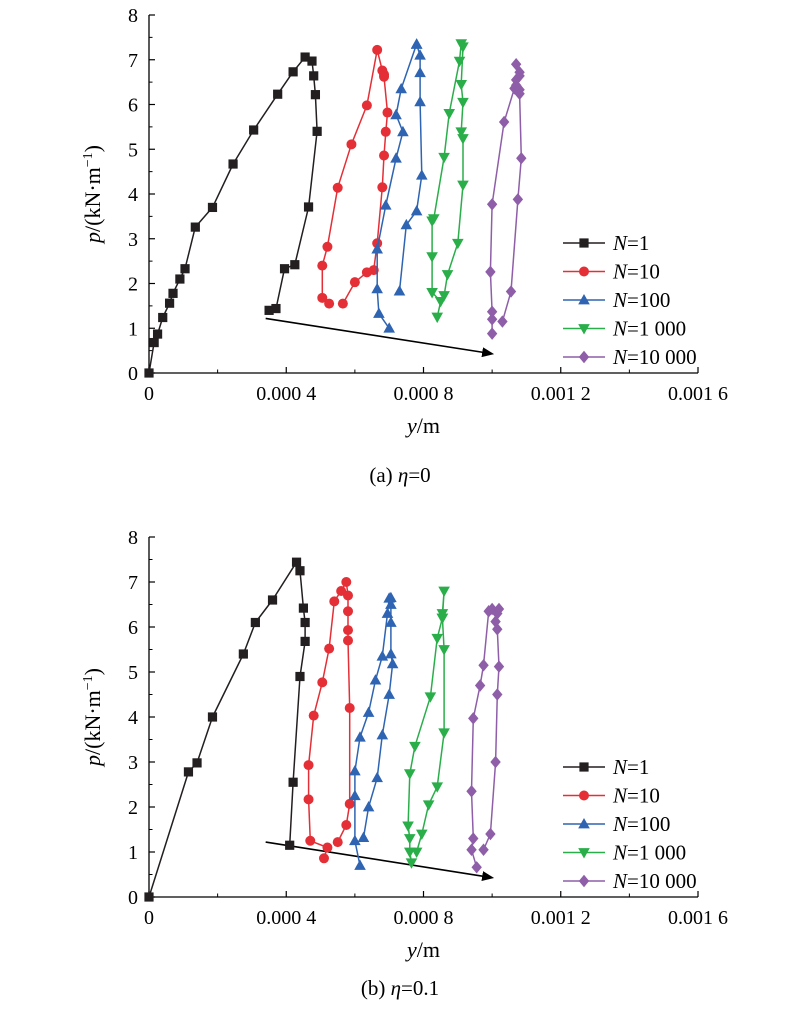  What do you see at coordinates (606, 243) in the screenshot?
I see `legend-item: N=1` at bounding box center [606, 243].